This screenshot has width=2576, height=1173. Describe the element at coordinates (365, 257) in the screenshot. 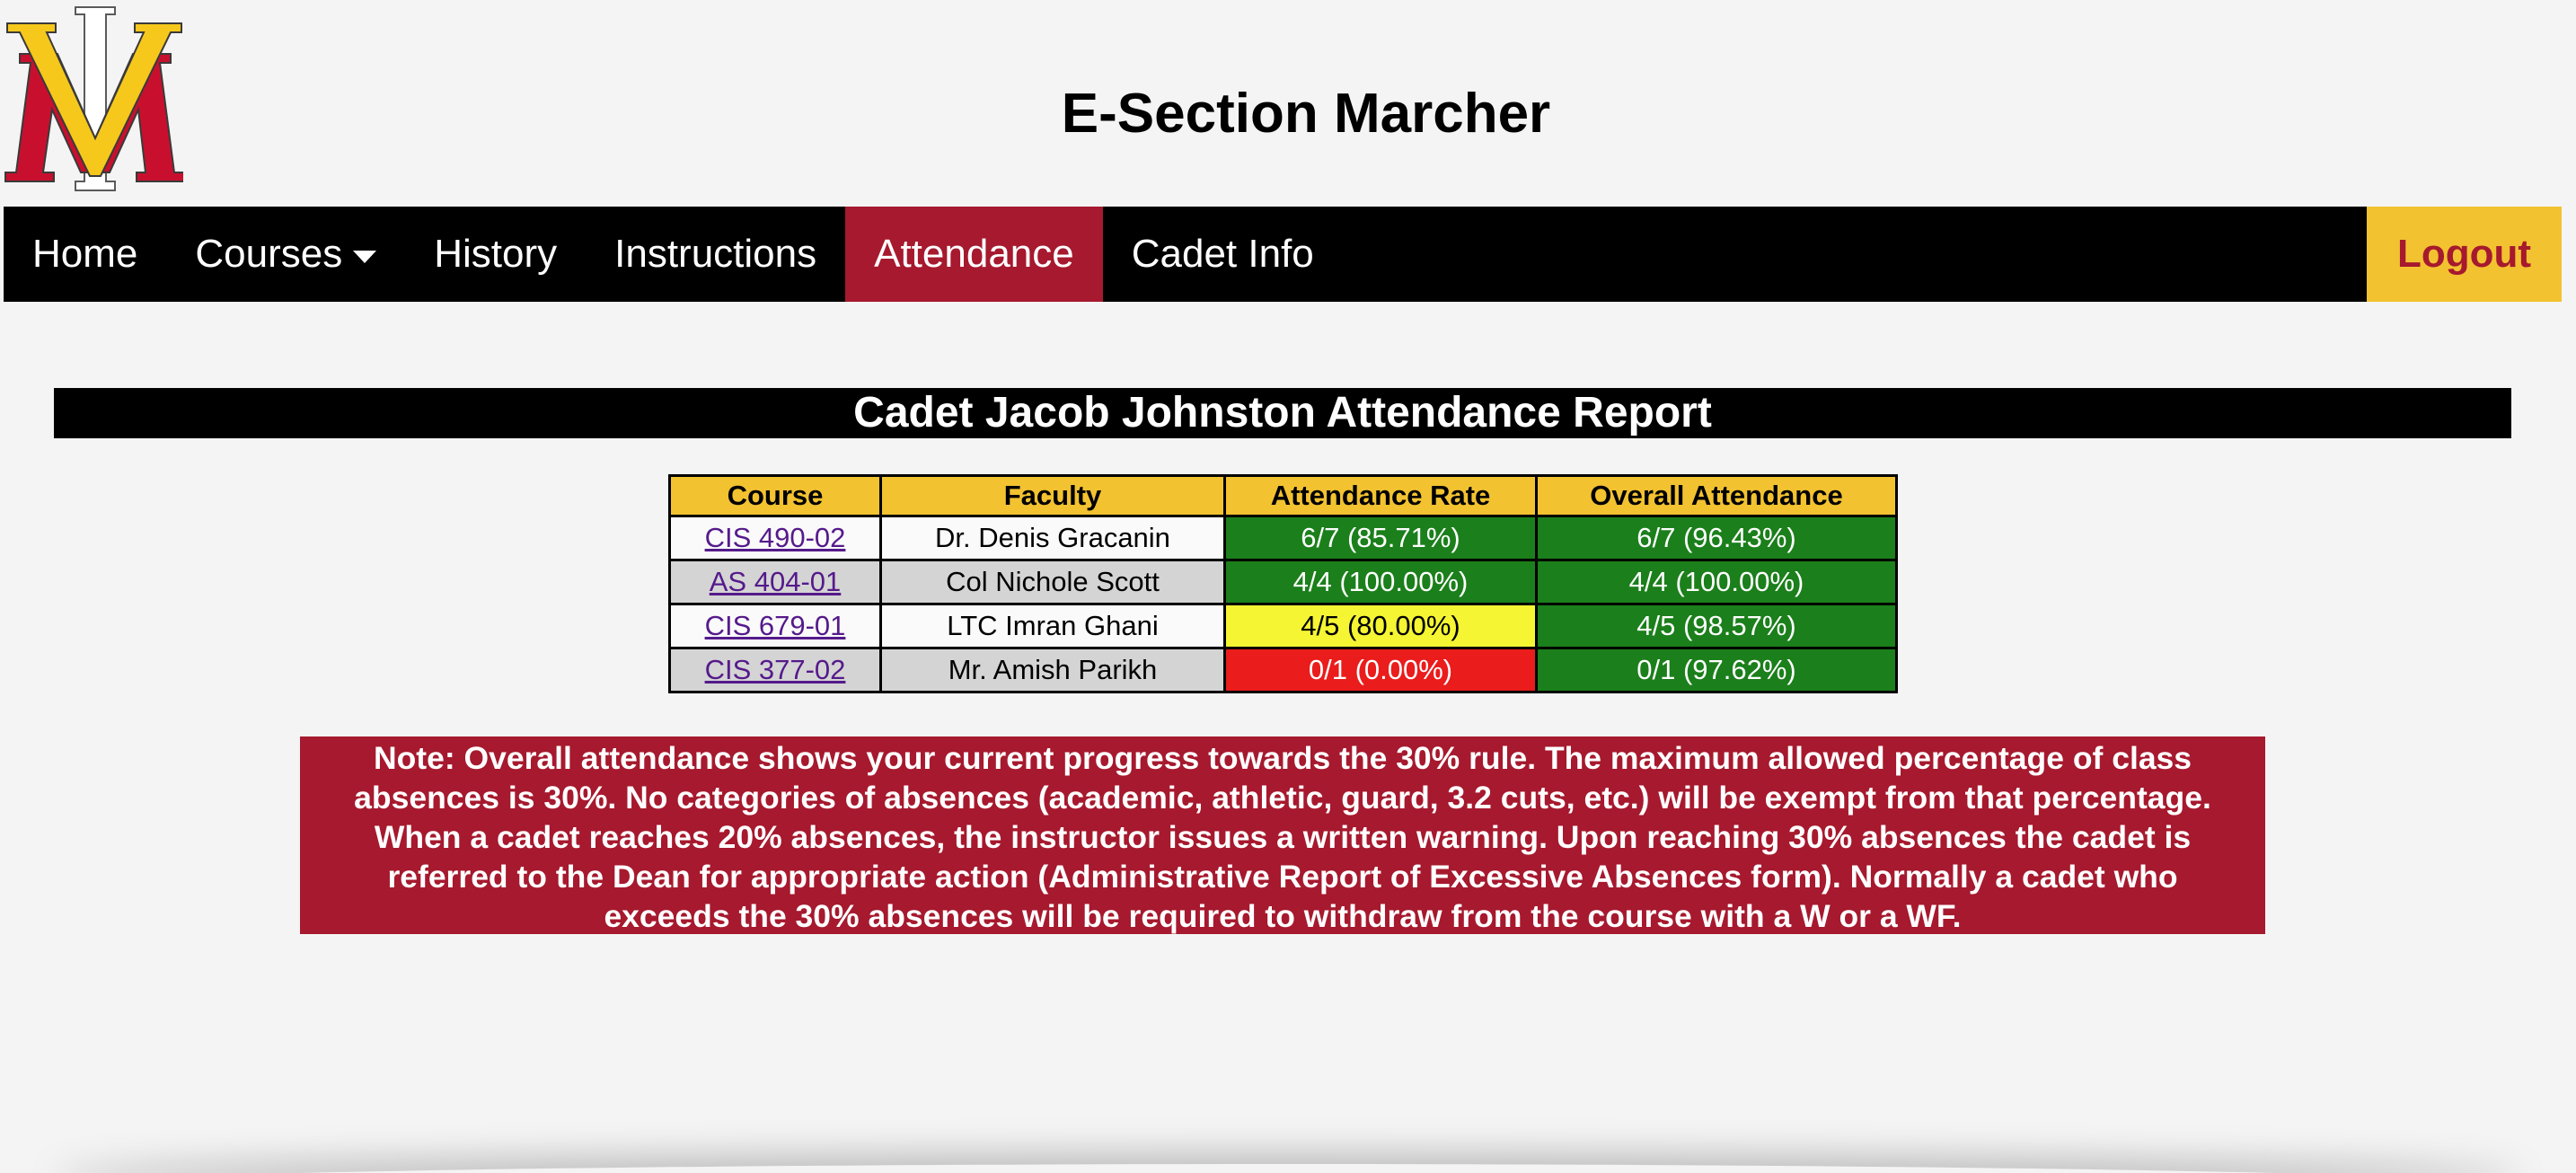

I see `caret-down-icon` at that location.